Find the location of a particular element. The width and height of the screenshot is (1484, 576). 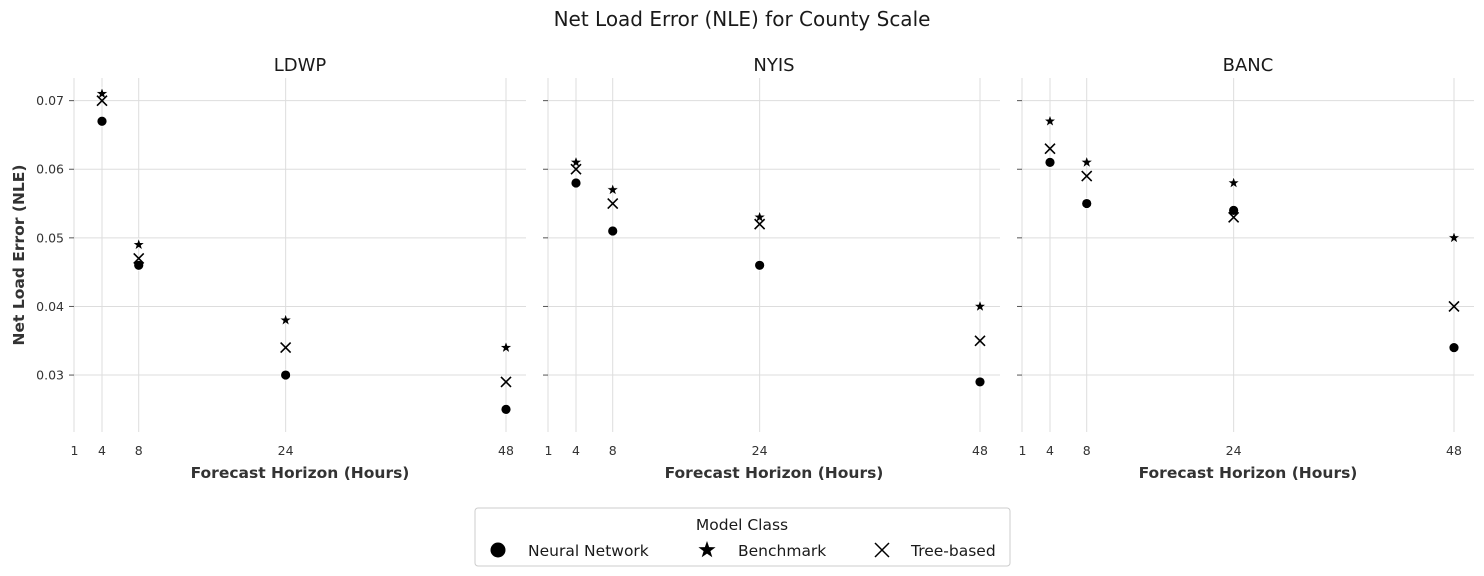

legend-label: Neural Network is located at coordinates (588, 551).